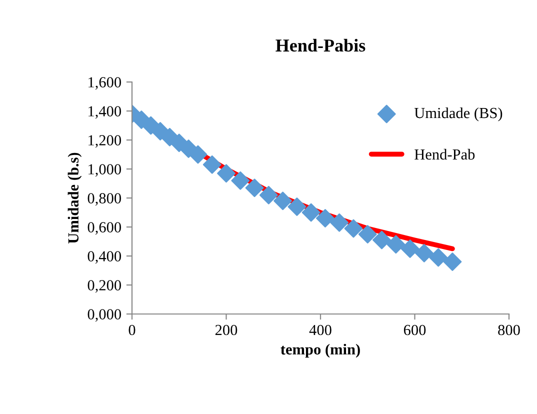 The height and width of the screenshot is (414, 537). What do you see at coordinates (104, 315) in the screenshot?
I see `y-tick-label: 0,000` at bounding box center [104, 315].